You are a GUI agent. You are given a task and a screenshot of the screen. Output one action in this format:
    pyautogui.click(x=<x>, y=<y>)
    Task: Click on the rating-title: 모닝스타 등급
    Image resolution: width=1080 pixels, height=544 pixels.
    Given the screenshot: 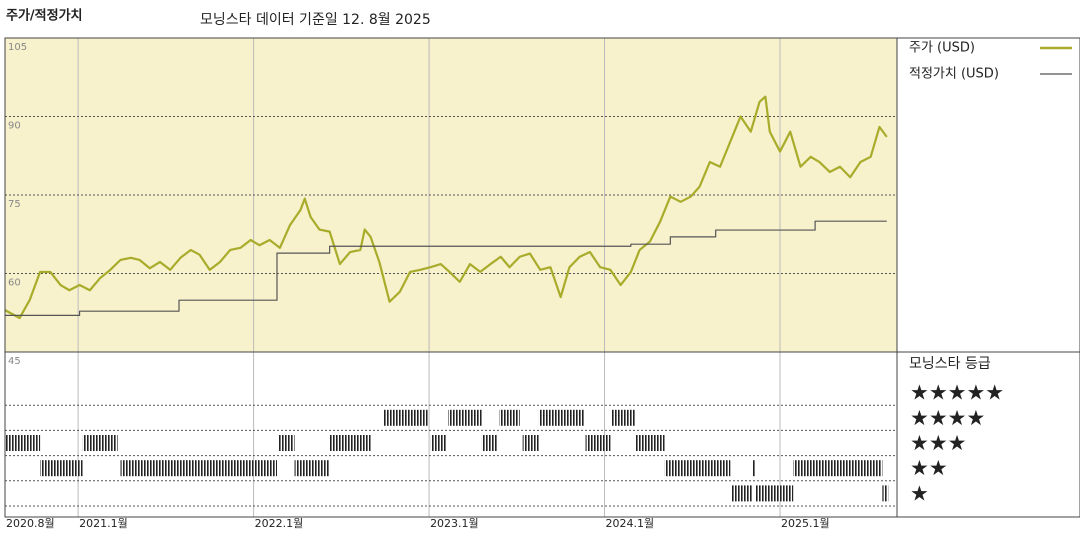 What is the action you would take?
    pyautogui.click(x=950, y=364)
    